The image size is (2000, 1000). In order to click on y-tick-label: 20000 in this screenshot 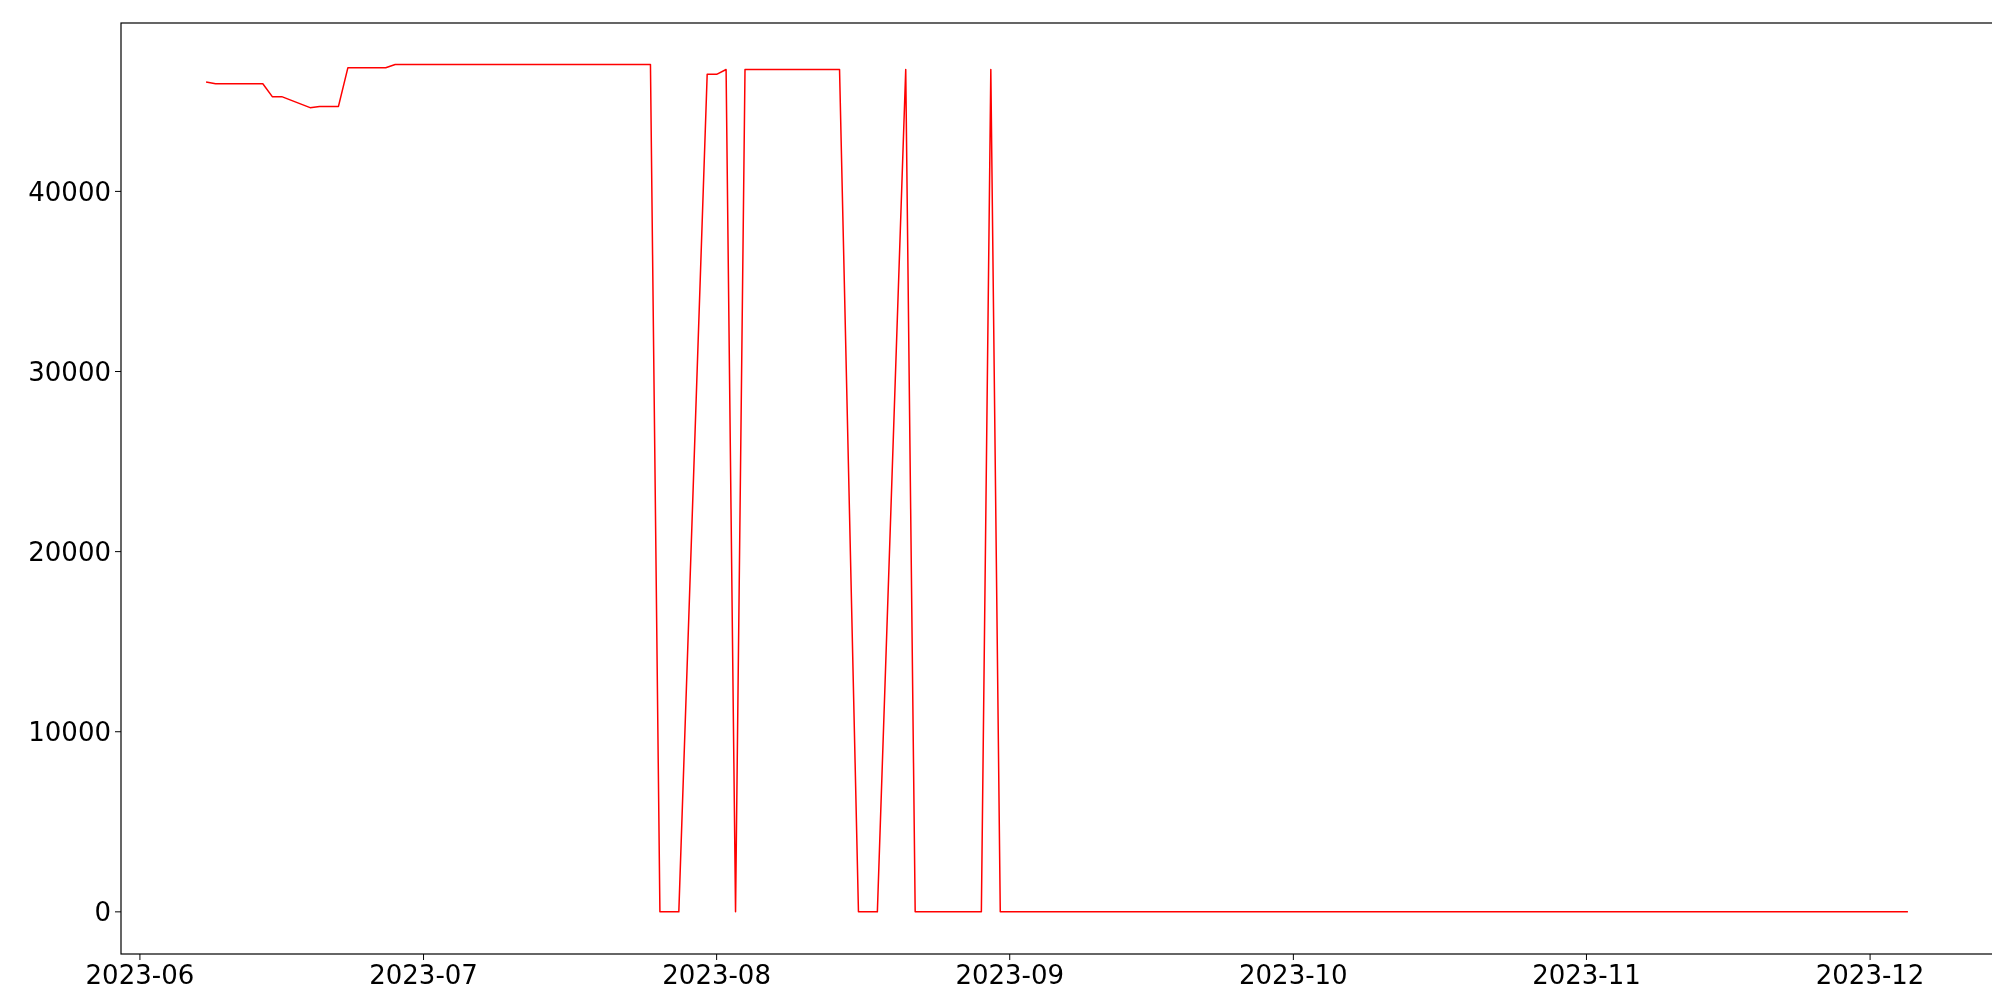, I will do `click(69, 551)`.